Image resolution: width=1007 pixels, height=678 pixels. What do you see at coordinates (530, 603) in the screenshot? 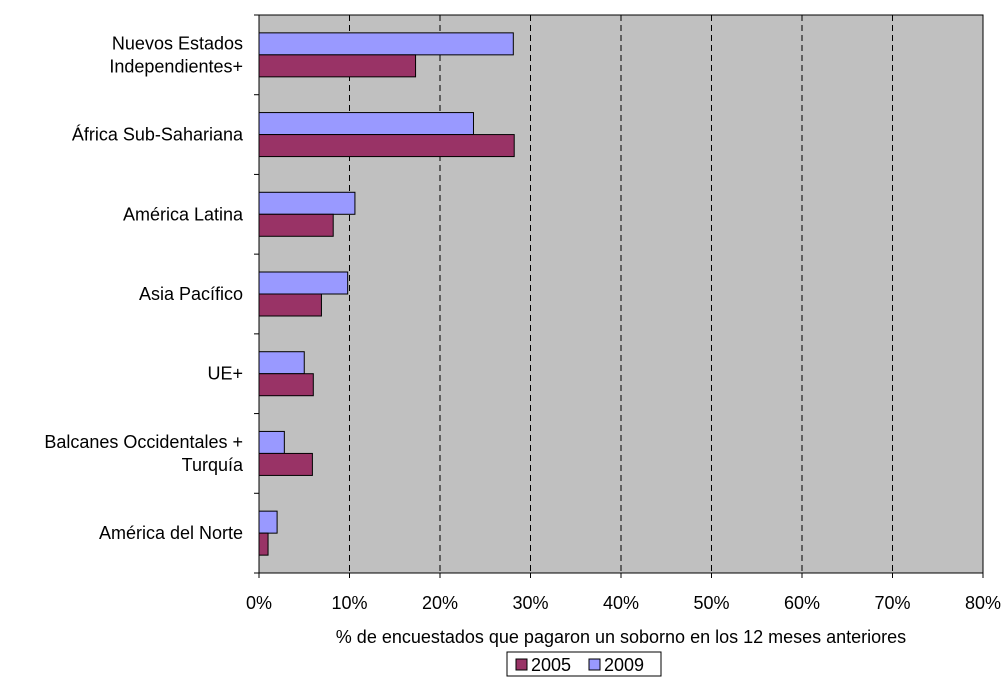
I see `x-tick-label: 30%` at bounding box center [530, 603].